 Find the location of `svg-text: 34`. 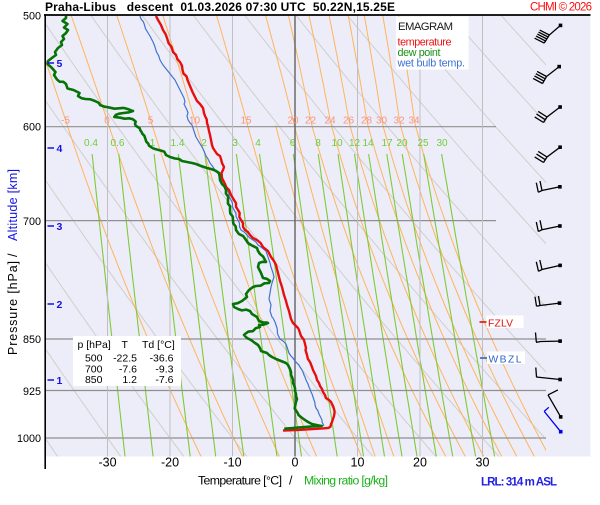

svg-text: 34 is located at coordinates (414, 121).